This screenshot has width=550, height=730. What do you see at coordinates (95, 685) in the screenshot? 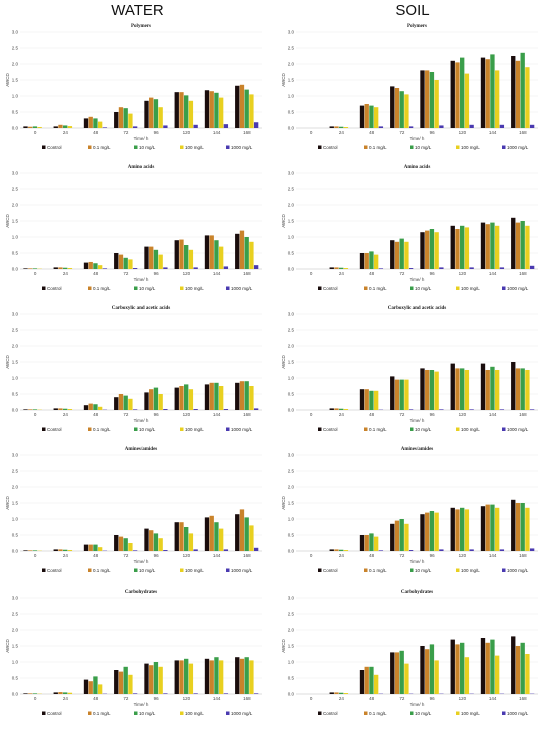
I see `bar-10-mg-l-48h` at bounding box center [95, 685].